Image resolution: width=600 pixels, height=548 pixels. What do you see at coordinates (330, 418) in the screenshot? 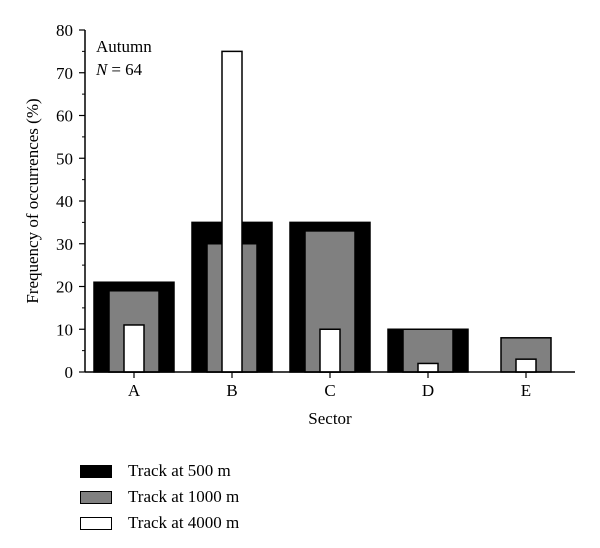
I see `x-axis-label: Sector` at bounding box center [330, 418].